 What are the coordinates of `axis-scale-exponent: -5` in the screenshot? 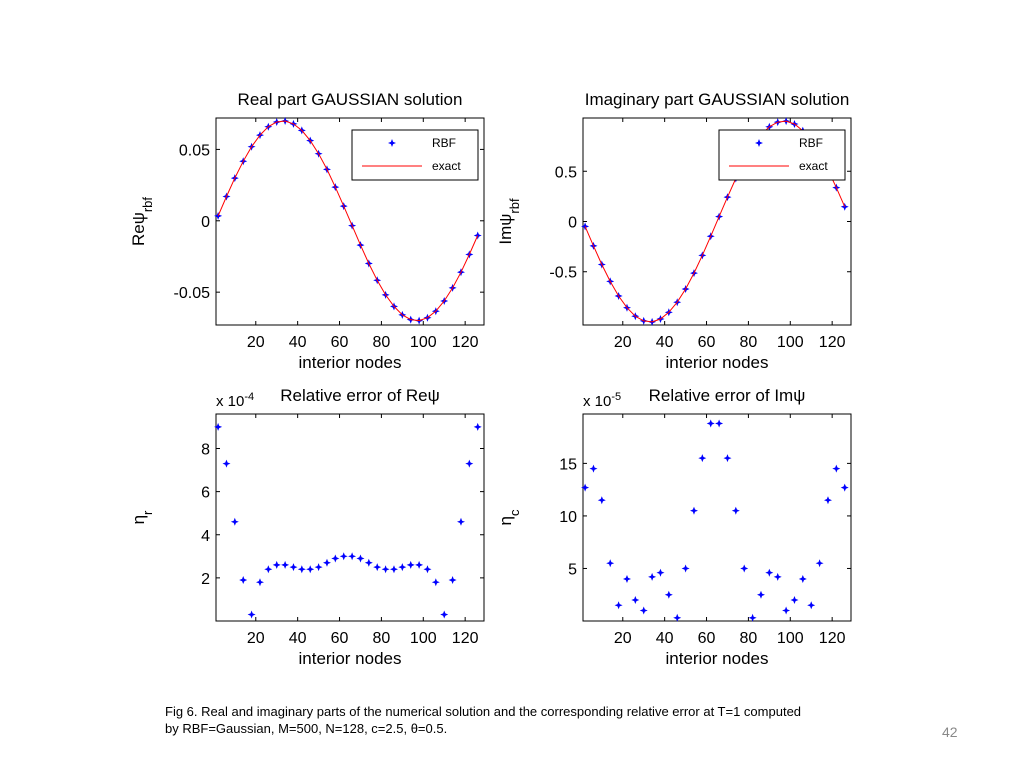 It's located at (616, 397).